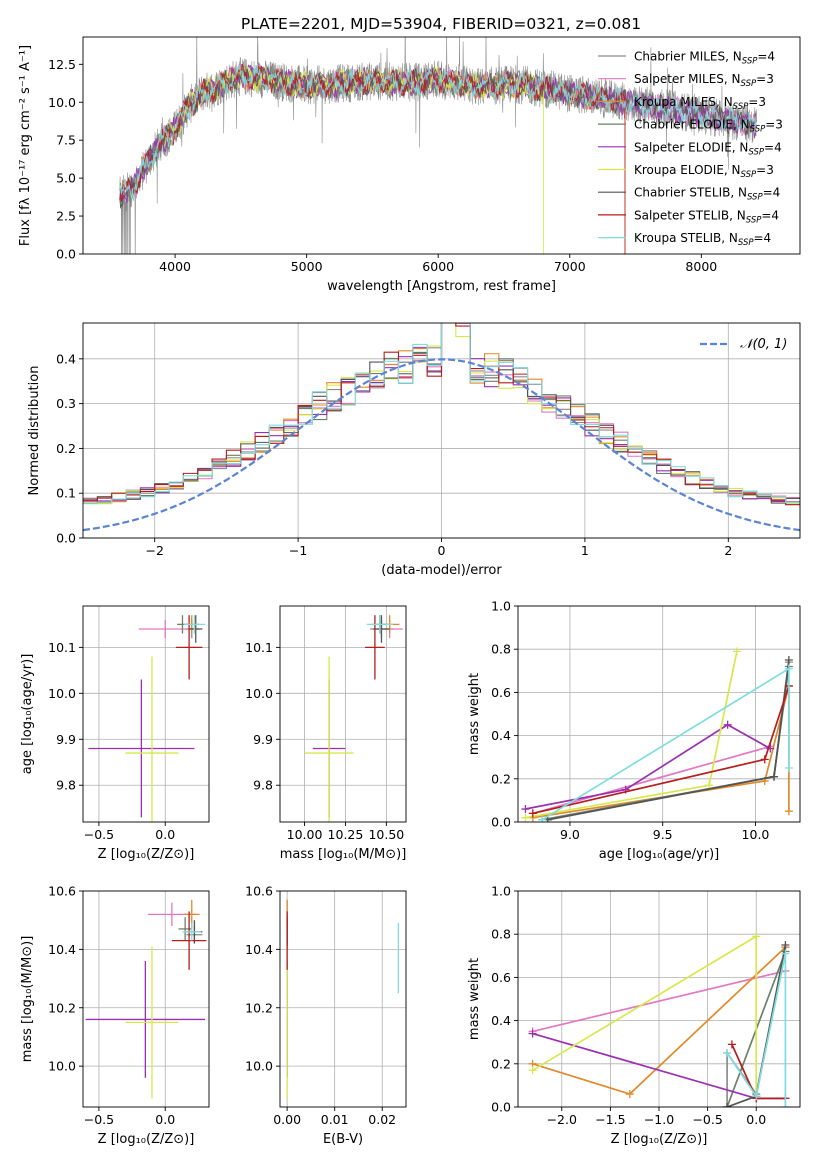 This screenshot has height=1170, width=819. What do you see at coordinates (346, 834) in the screenshot?
I see `x-tick-label: 10.25` at bounding box center [346, 834].